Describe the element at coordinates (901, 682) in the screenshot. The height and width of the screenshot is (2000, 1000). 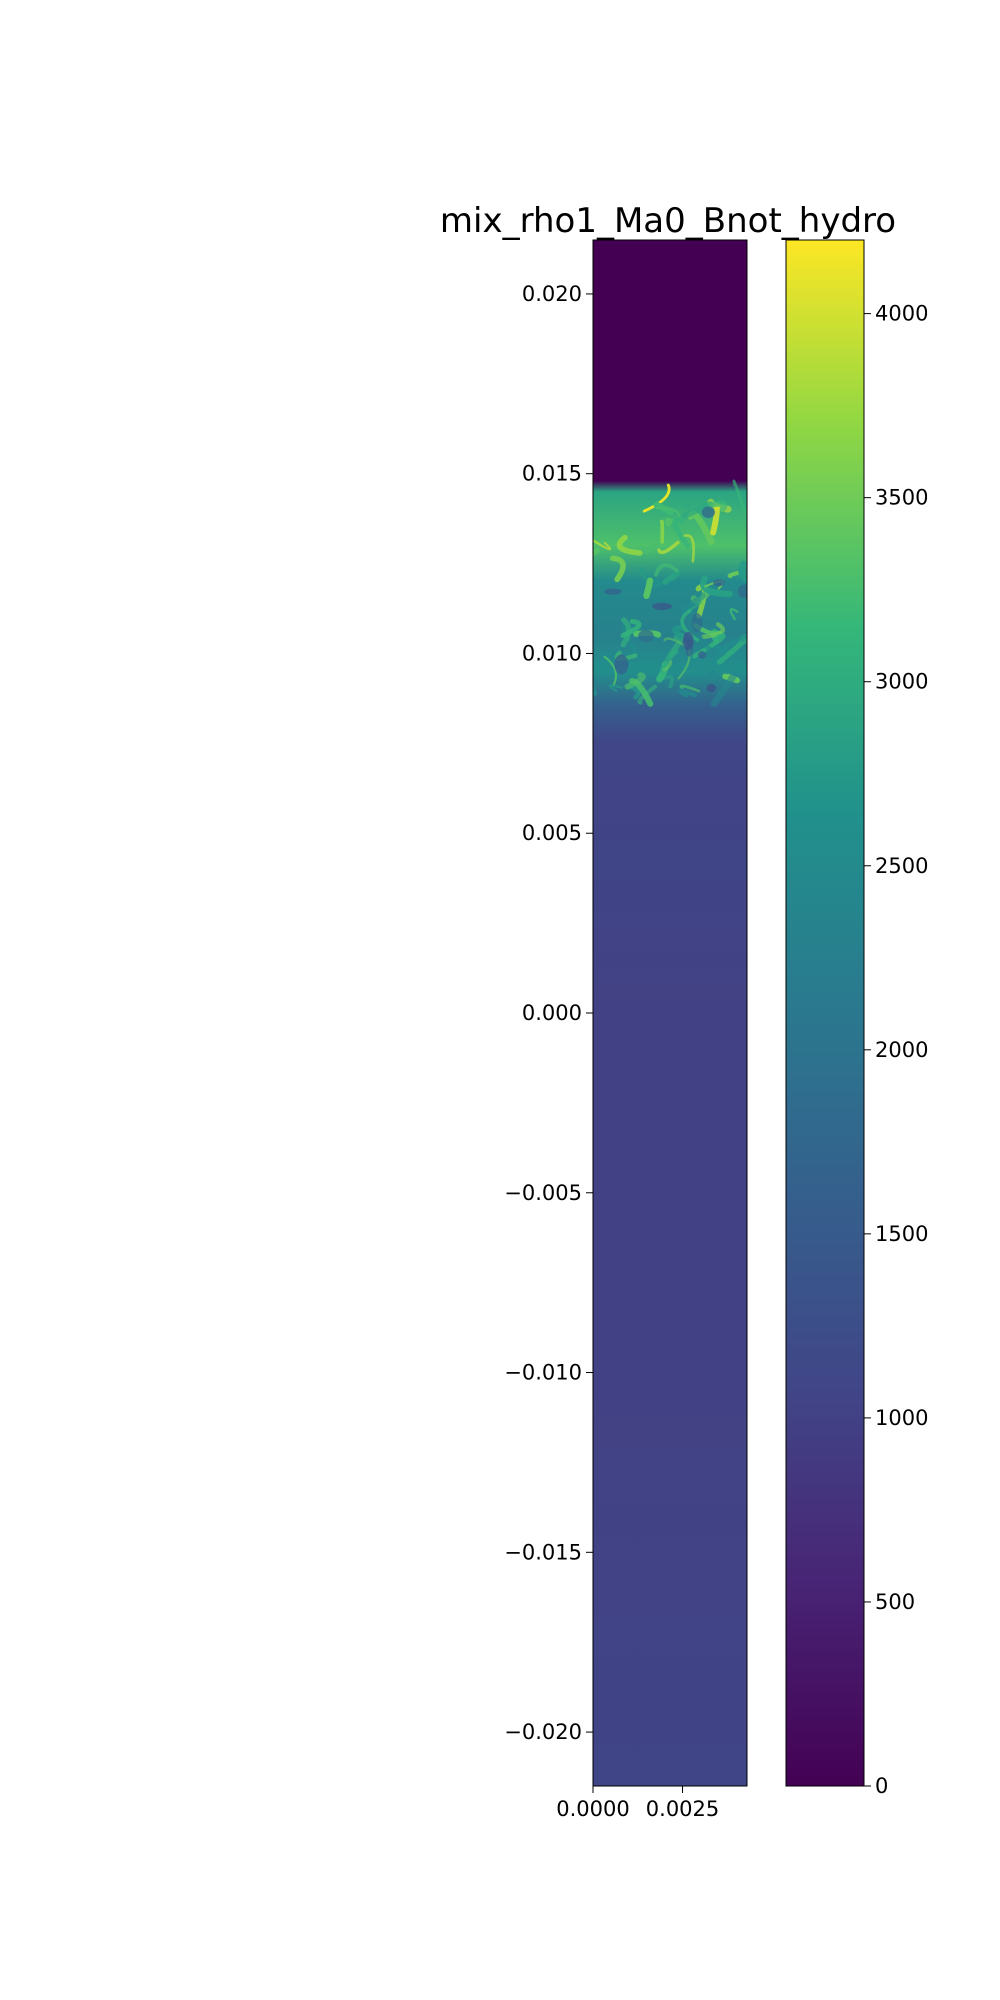
I see `colorbar-tick-label: 3000` at that location.